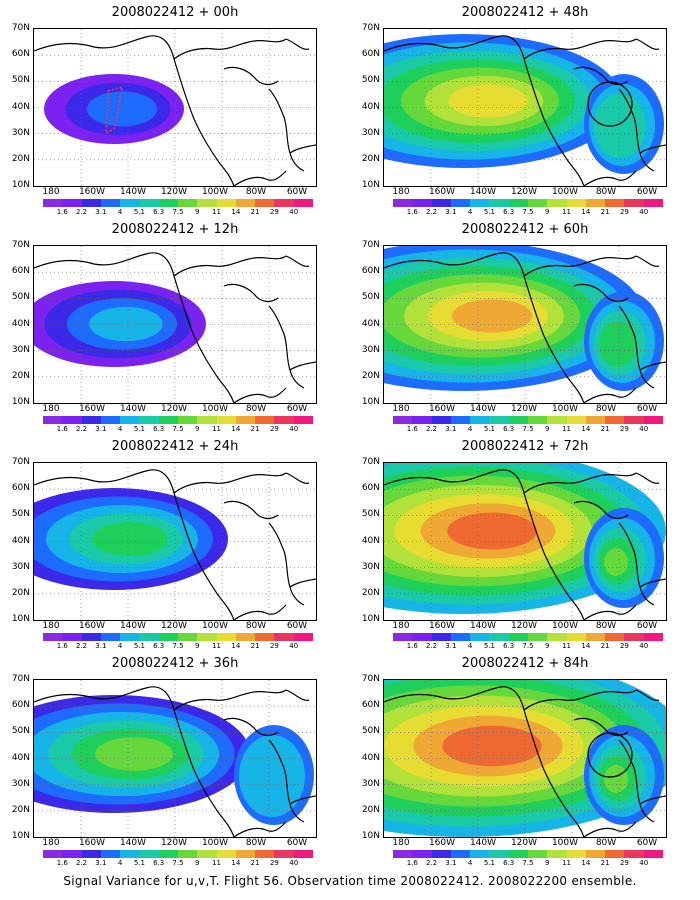 This screenshot has height=900, width=700. I want to click on lon-tick-label: 120W, so click(174, 192).